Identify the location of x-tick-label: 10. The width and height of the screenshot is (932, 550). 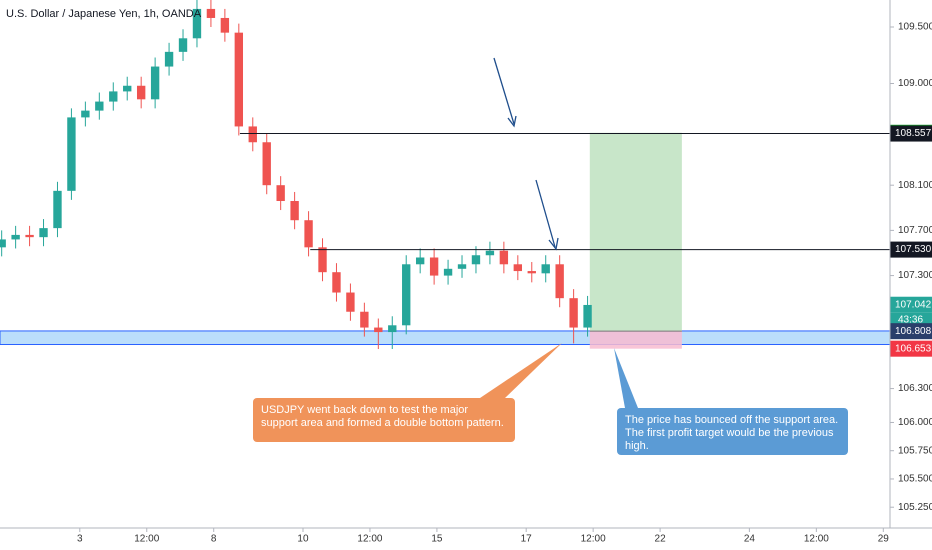
(303, 539).